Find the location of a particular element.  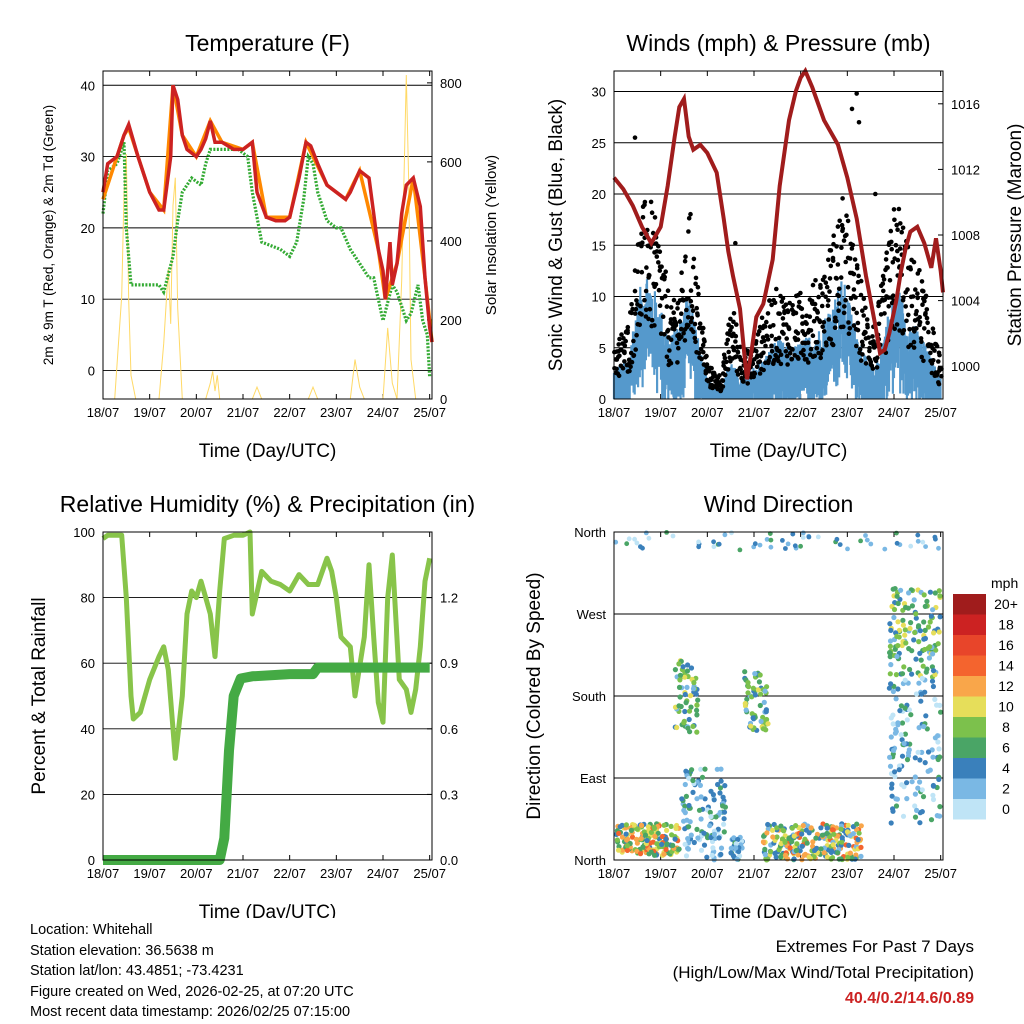

x-tick-label: 25/07 is located at coordinates (940, 873).